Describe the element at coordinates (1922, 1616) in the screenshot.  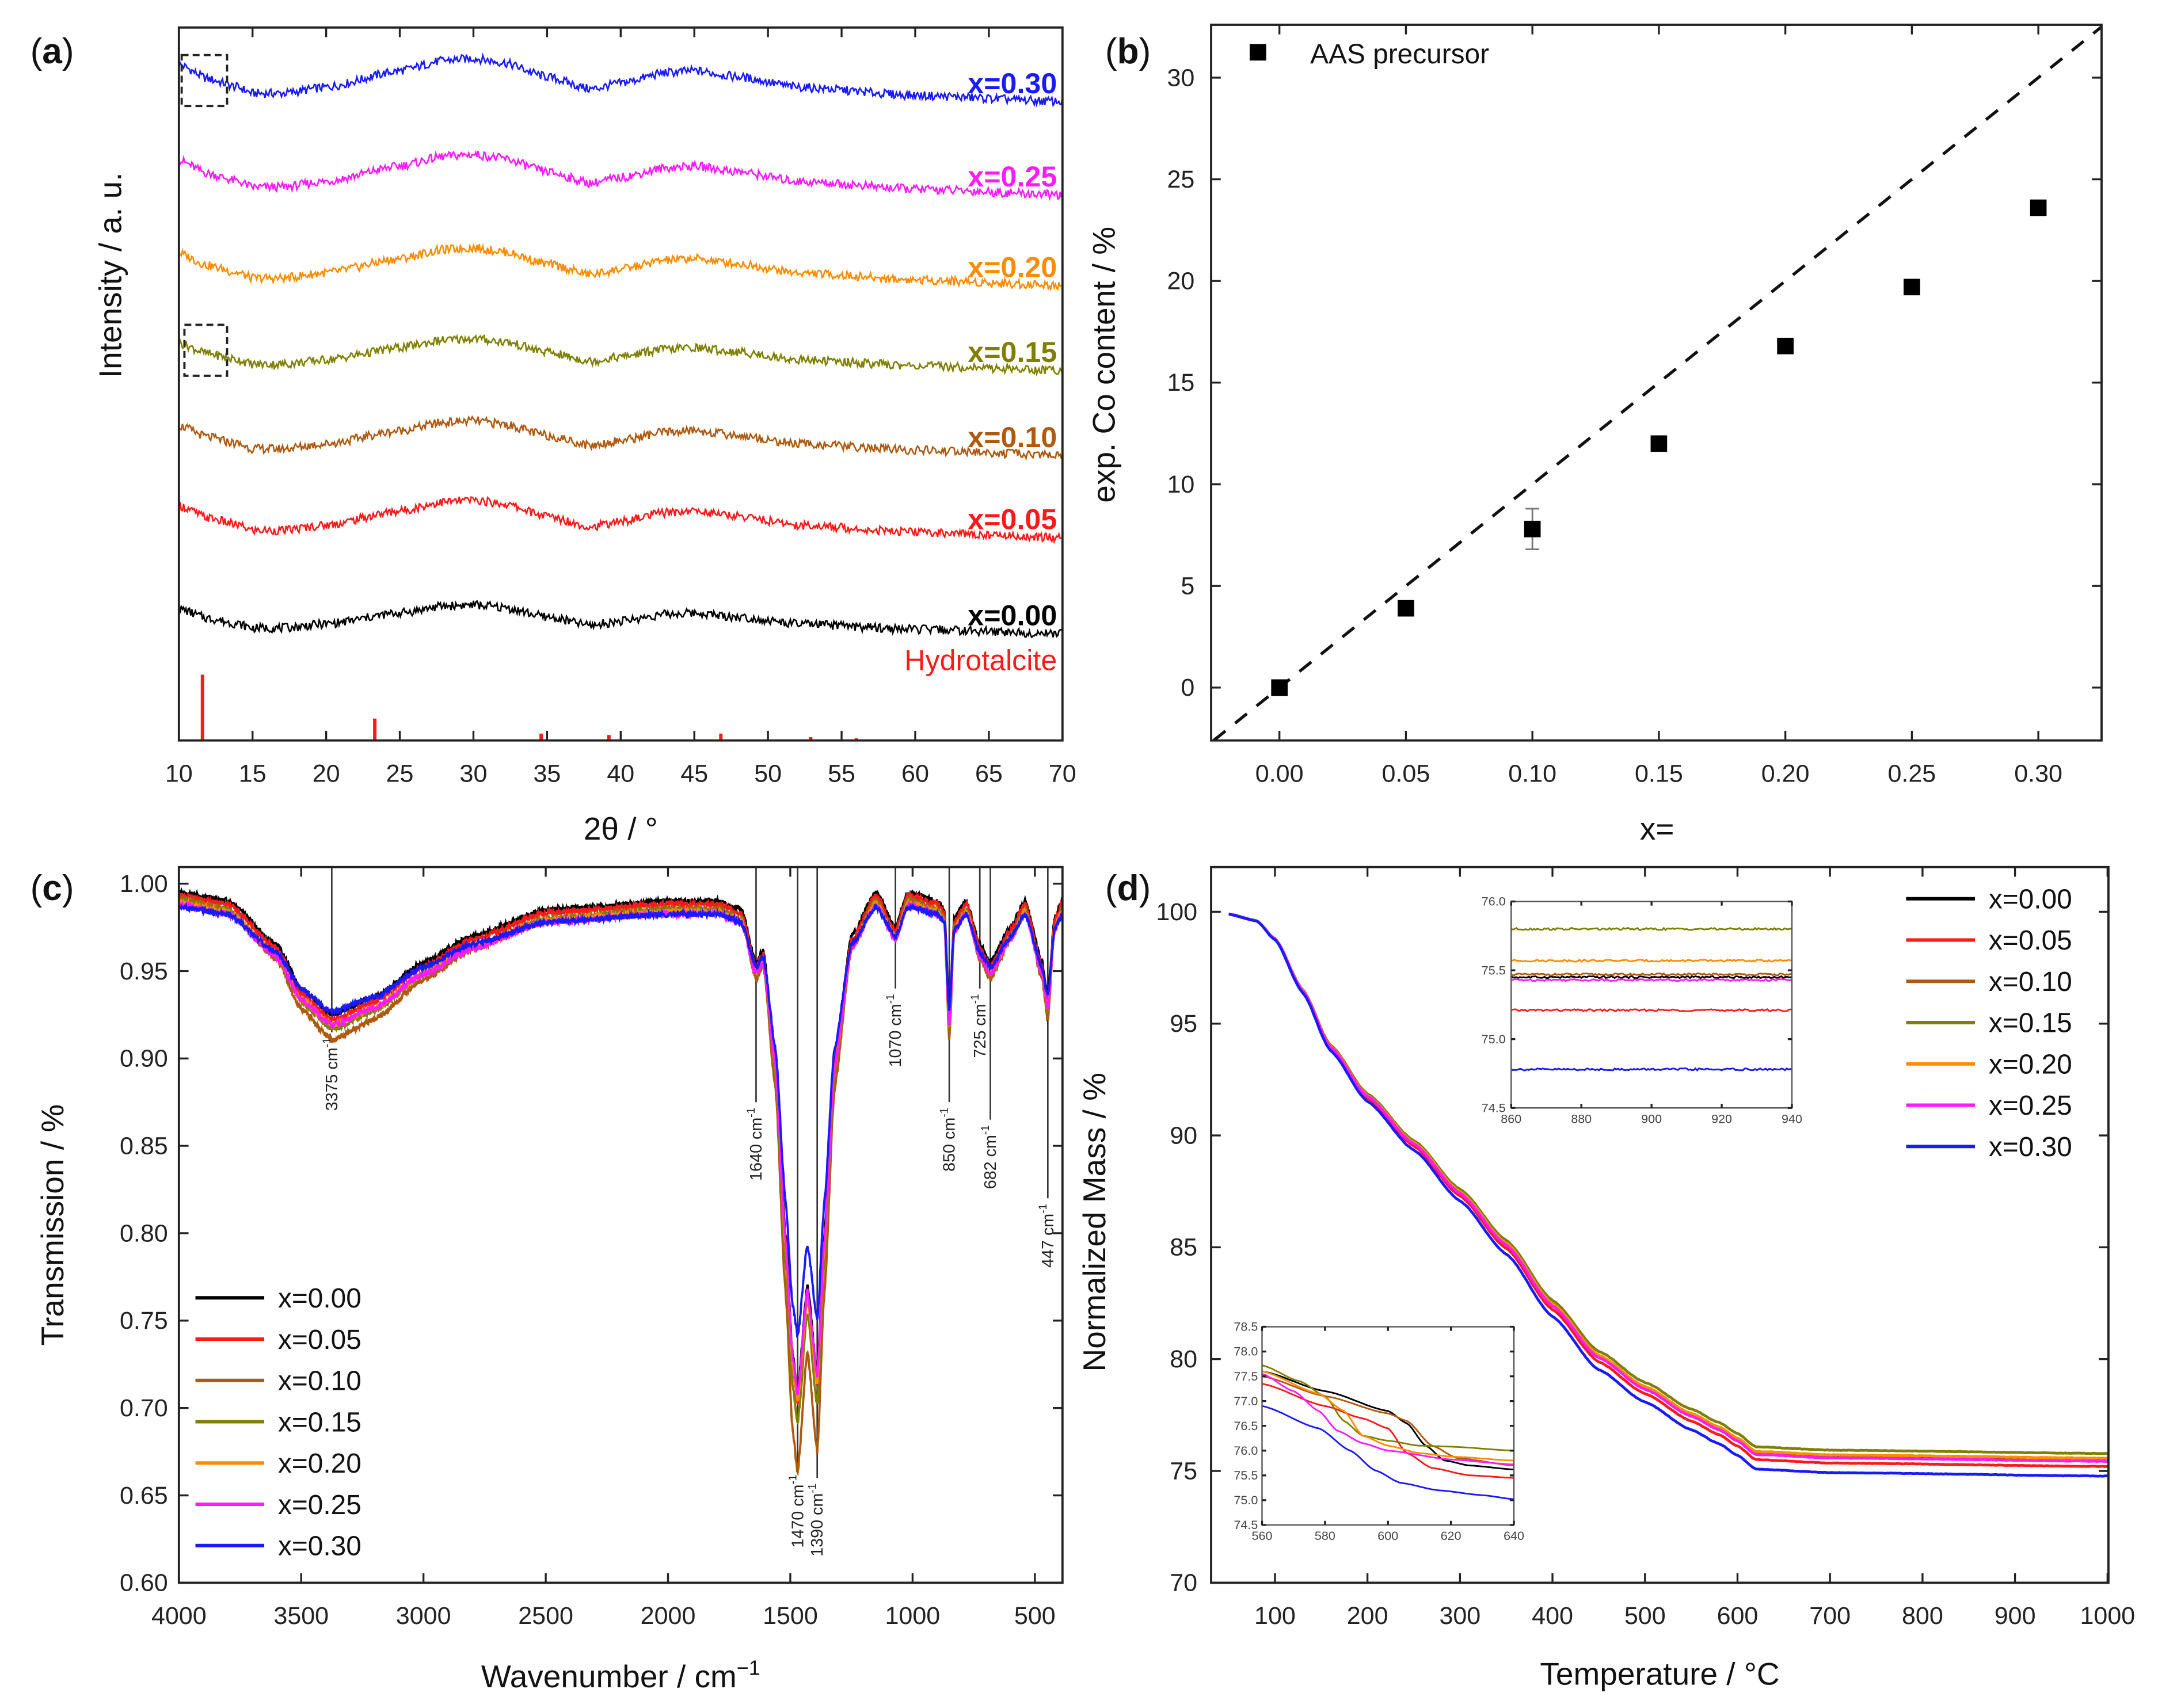
I see `d-x-tick-label: 800` at that location.